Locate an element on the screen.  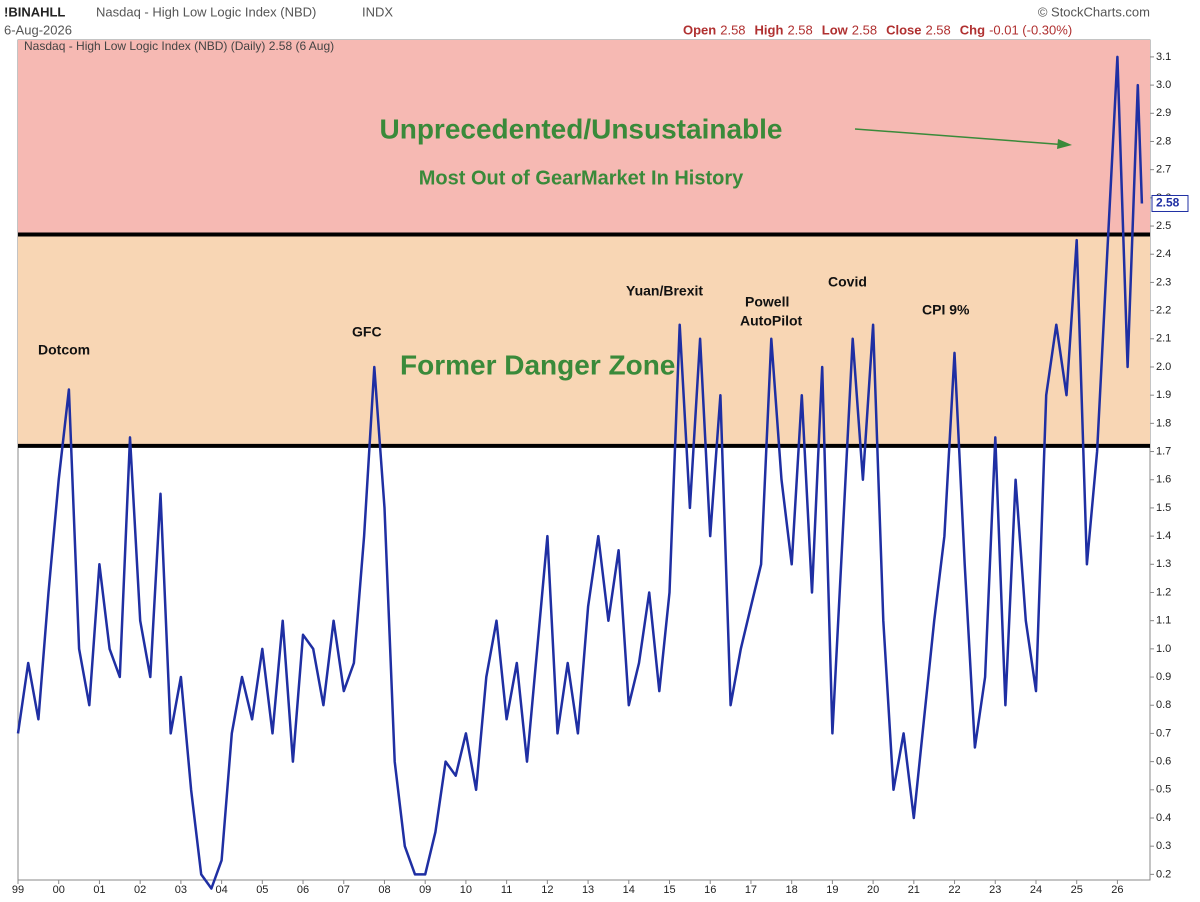
date: 6-Aug-2026 is located at coordinates (38, 29).